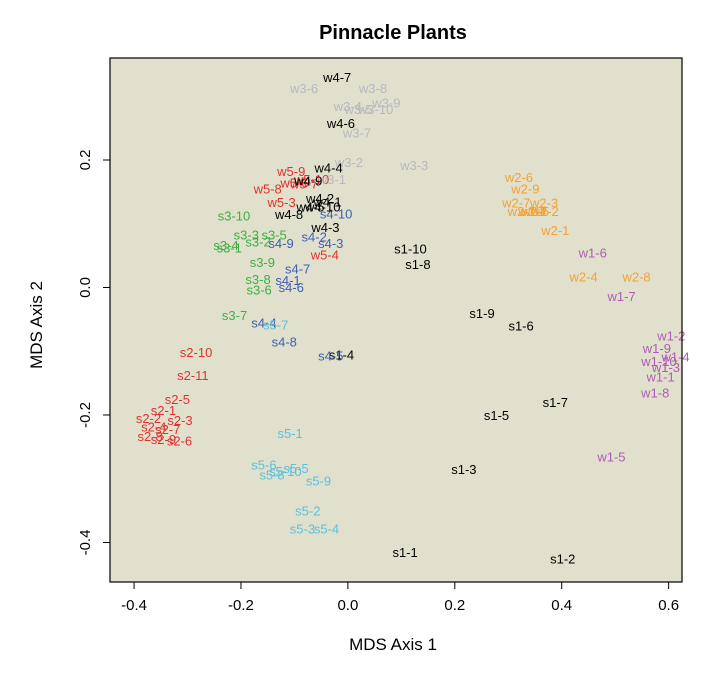 The image size is (715, 674). What do you see at coordinates (271, 474) in the screenshot?
I see `point-label: s5-8` at bounding box center [271, 474].